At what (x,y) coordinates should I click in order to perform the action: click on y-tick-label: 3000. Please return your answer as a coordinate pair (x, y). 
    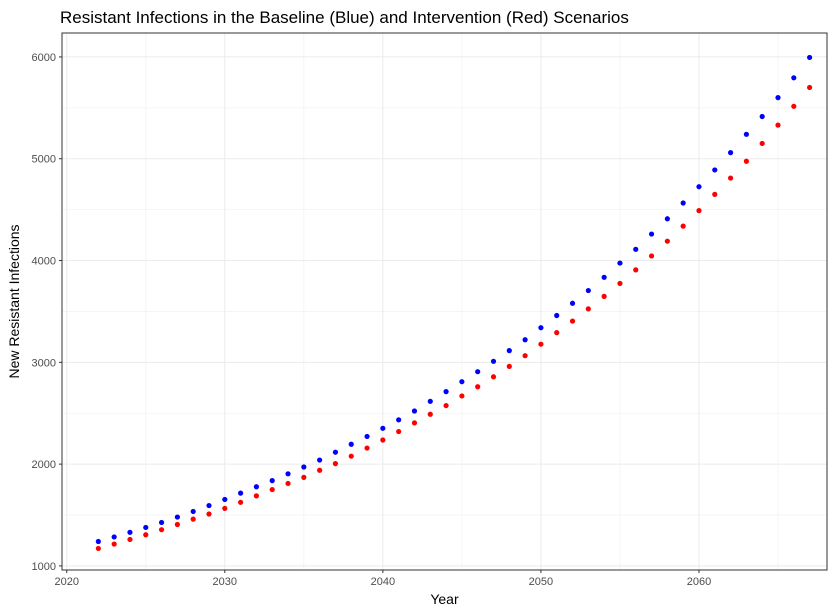
    Looking at the image, I should click on (44, 363).